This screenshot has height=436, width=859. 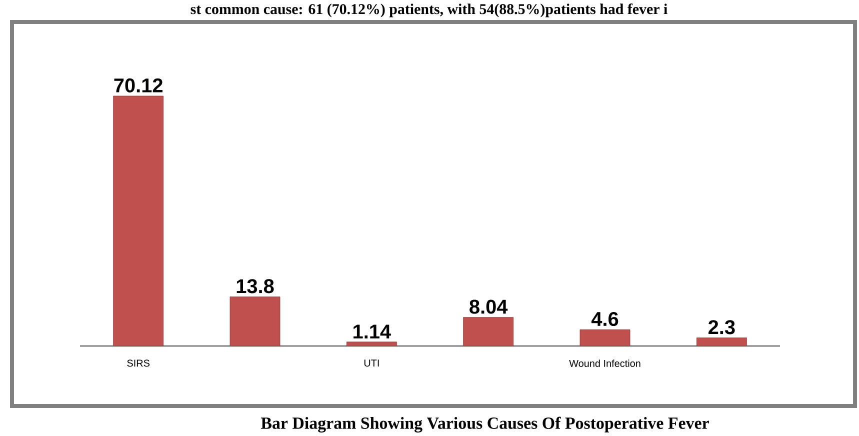 What do you see at coordinates (255, 286) in the screenshot?
I see `data-label: 13.8` at bounding box center [255, 286].